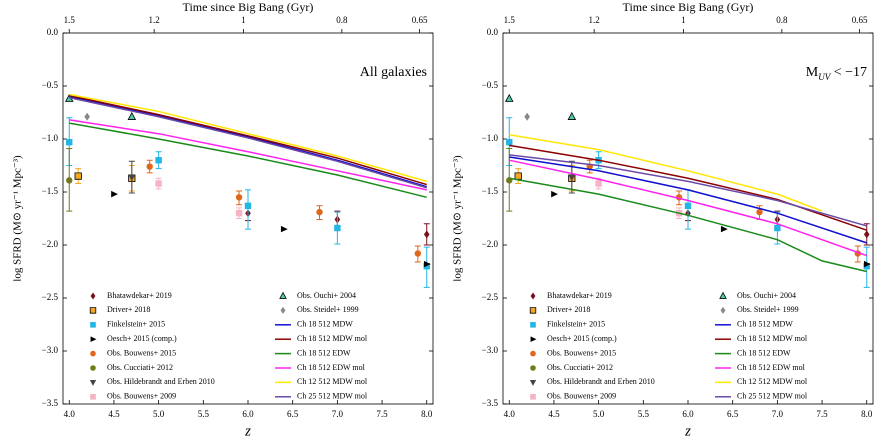  Describe the element at coordinates (142, 338) in the screenshot. I see `legend-label: Oesch+ 2015 (comp.)` at that location.